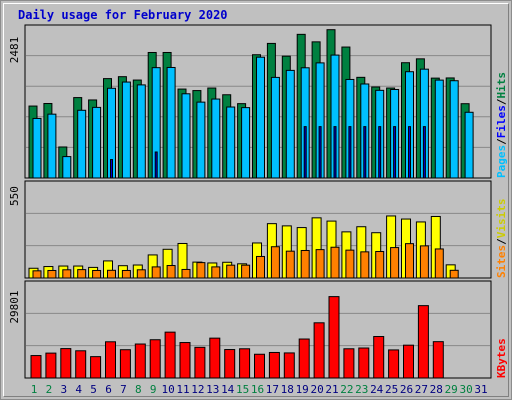 Image resolution: width=512 pixels, height=400 pixels. Describe the element at coordinates (406, 389) in the screenshot. I see `day-label: 26` at that location.